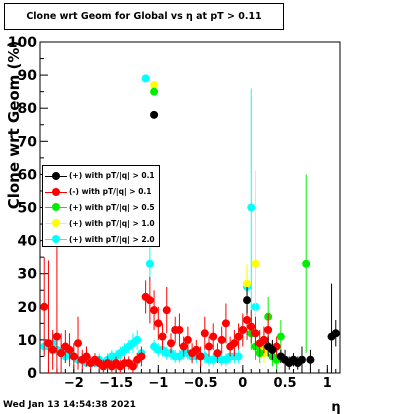  I want to click on x-tick-label: −2, so click(74, 383).